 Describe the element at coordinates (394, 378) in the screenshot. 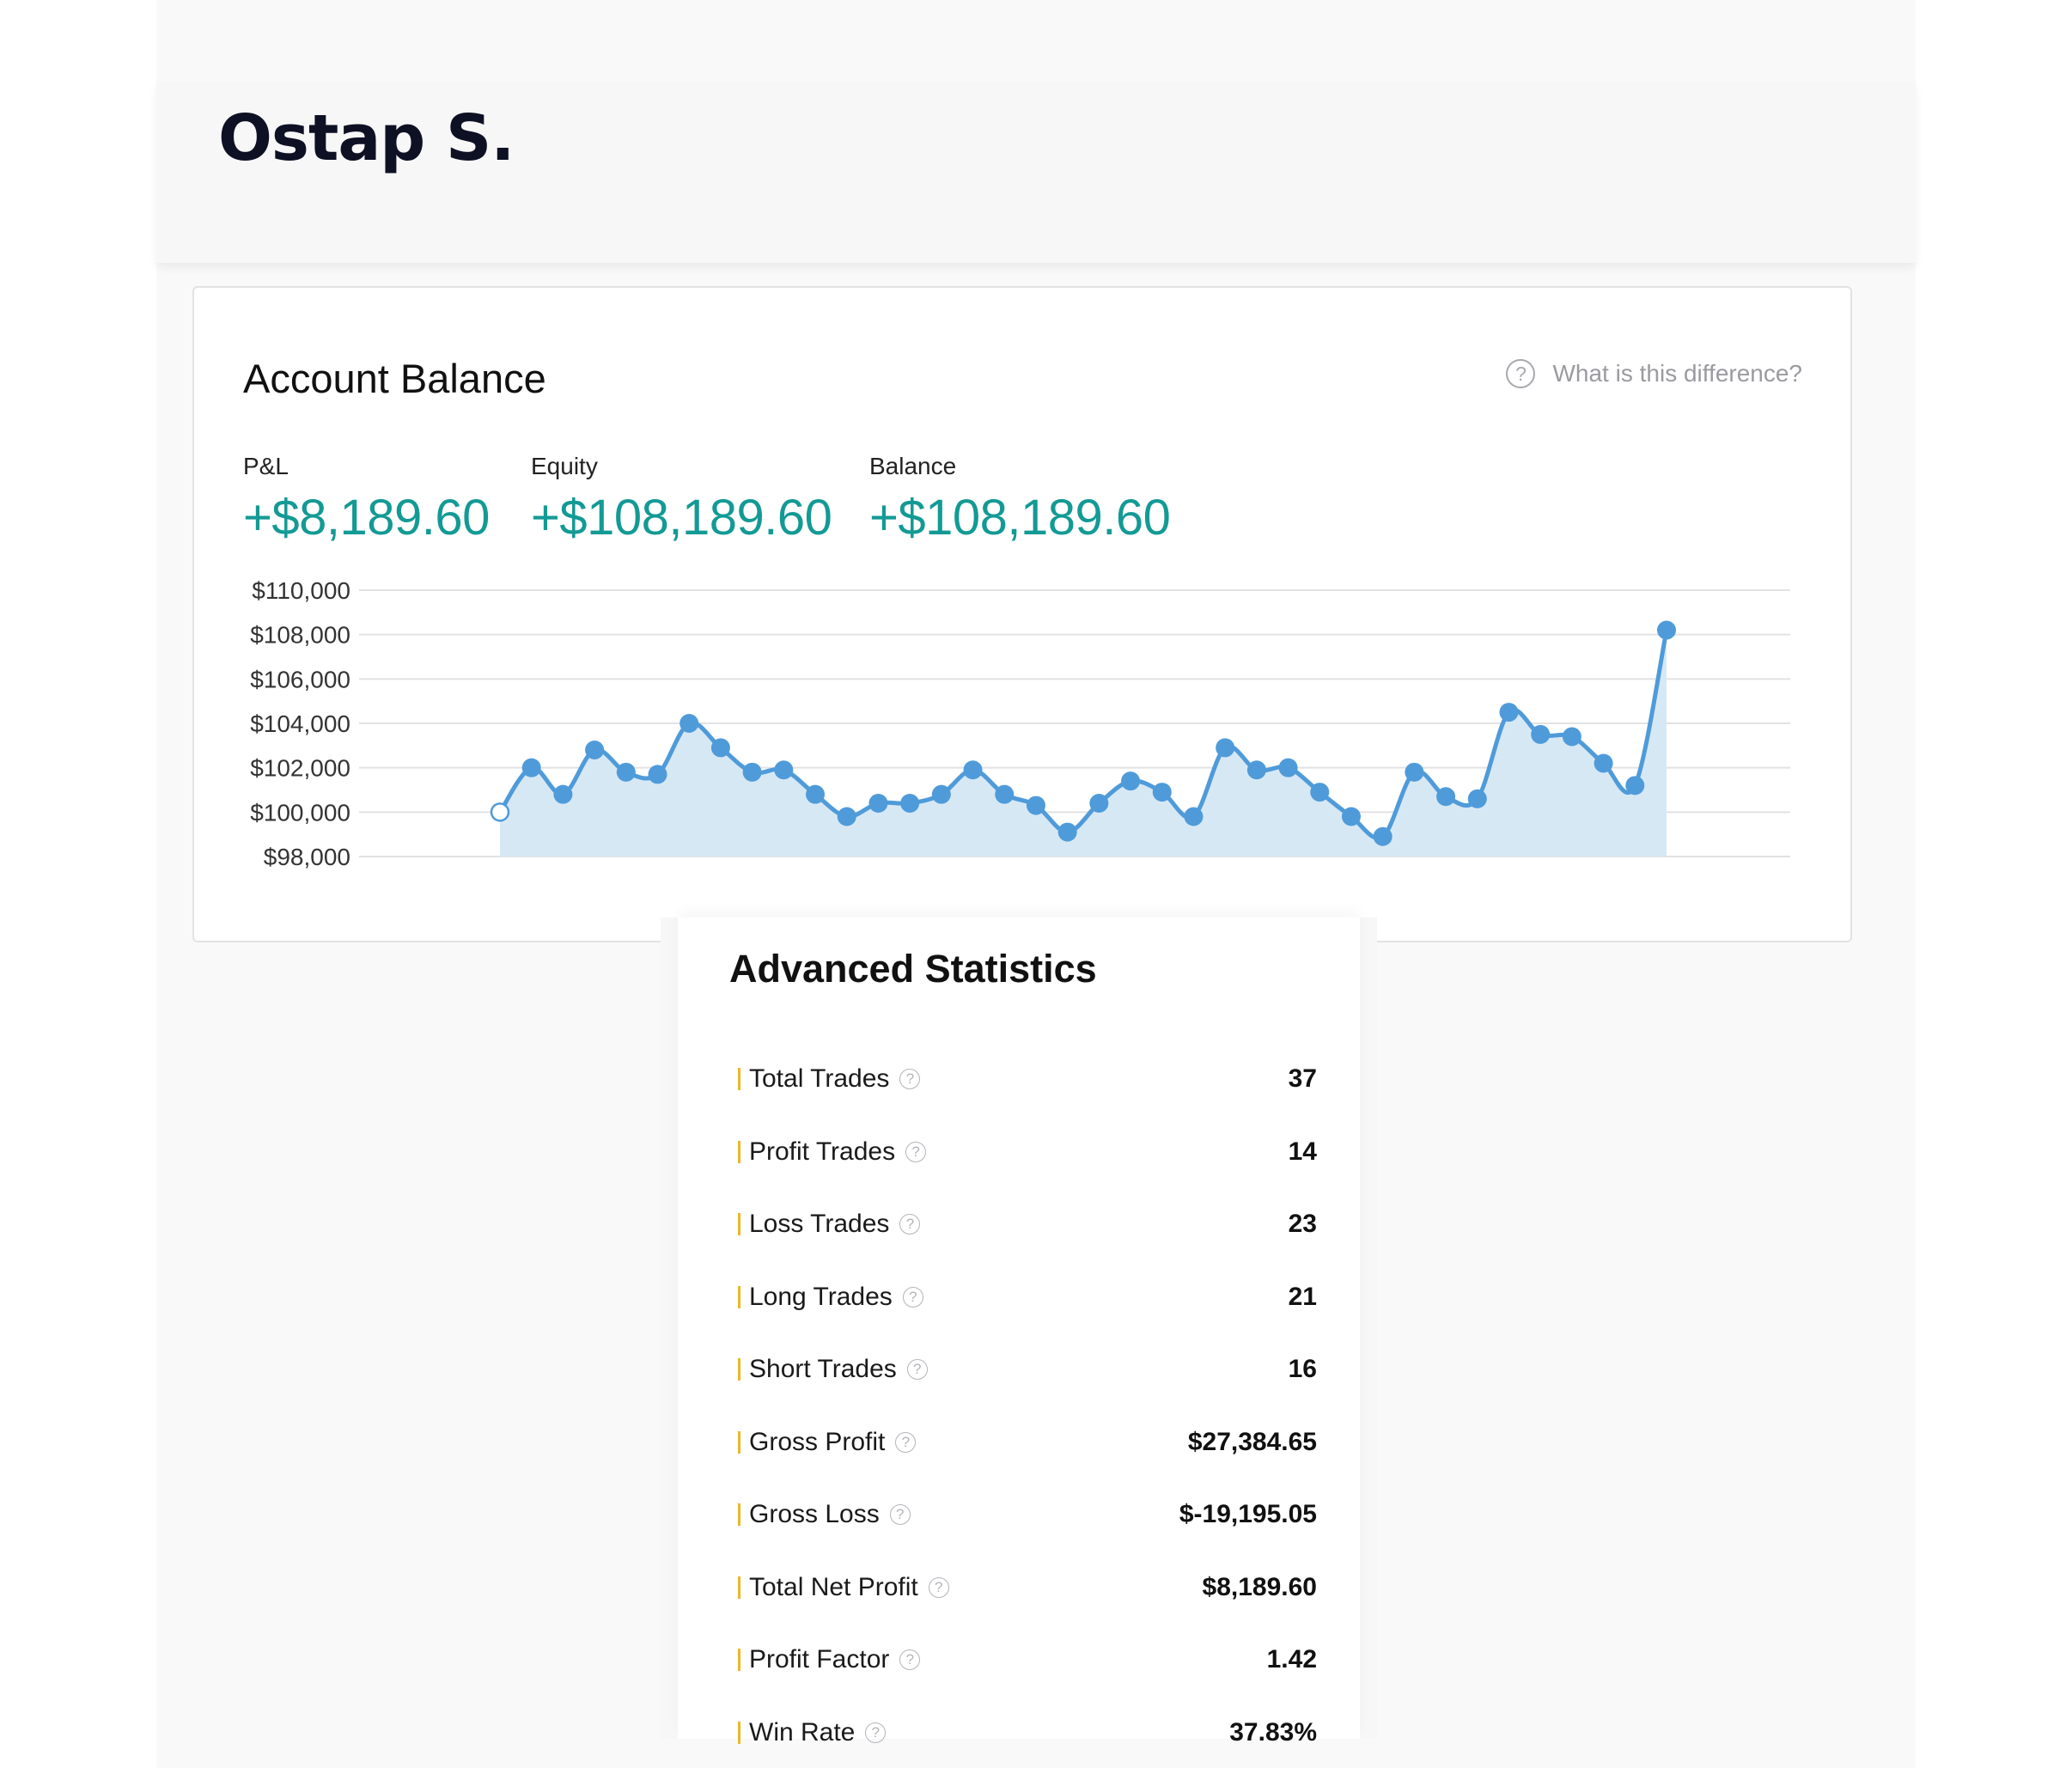

I see `account-balance-title: Account Balance` at that location.